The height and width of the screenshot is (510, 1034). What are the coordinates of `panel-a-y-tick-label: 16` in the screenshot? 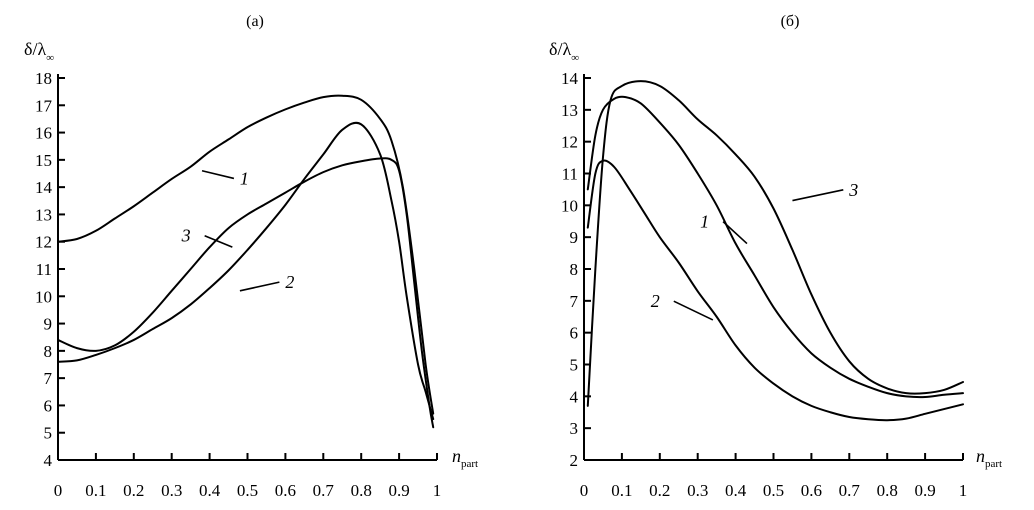 It's located at (43, 133).